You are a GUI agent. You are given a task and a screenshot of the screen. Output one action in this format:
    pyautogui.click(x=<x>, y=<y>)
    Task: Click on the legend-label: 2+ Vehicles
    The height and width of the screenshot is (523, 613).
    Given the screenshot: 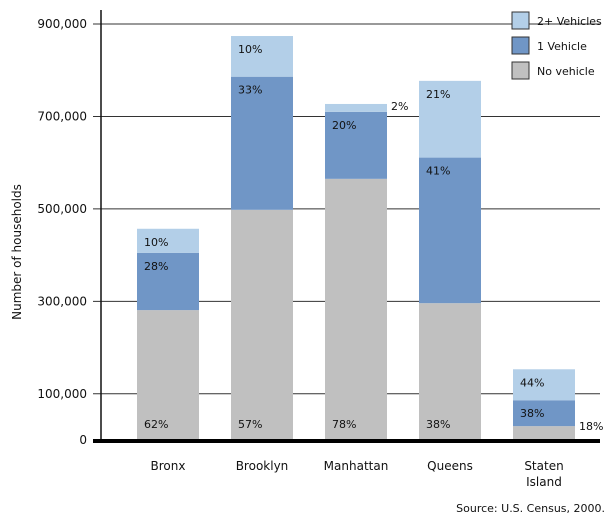 What is the action you would take?
    pyautogui.click(x=569, y=21)
    